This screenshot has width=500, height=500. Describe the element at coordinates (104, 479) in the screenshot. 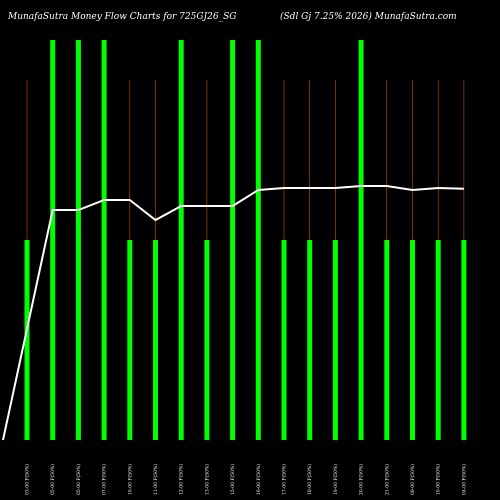

I see `x-tick-label: 07-00 F(50%)` at that location.